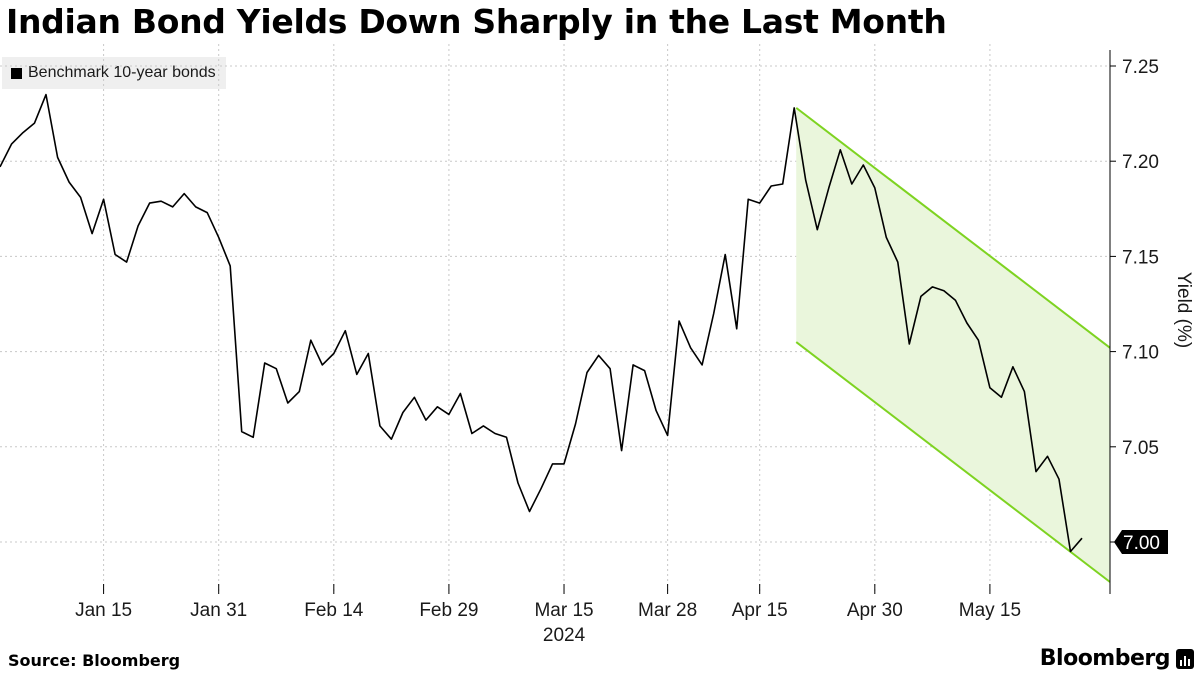  I want to click on y-tick-label: 7.10, so click(1140, 353).